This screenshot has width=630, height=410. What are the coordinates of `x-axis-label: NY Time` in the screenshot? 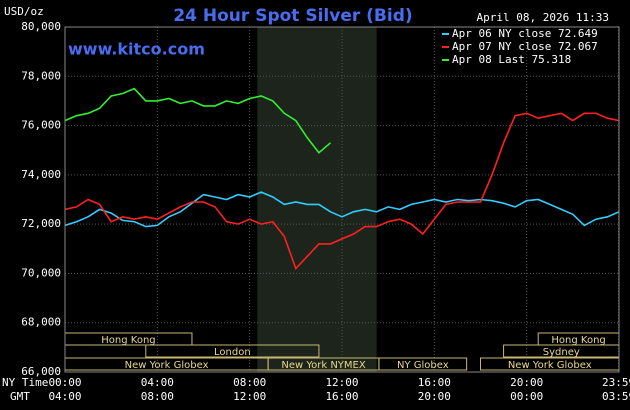 It's located at (25, 382).